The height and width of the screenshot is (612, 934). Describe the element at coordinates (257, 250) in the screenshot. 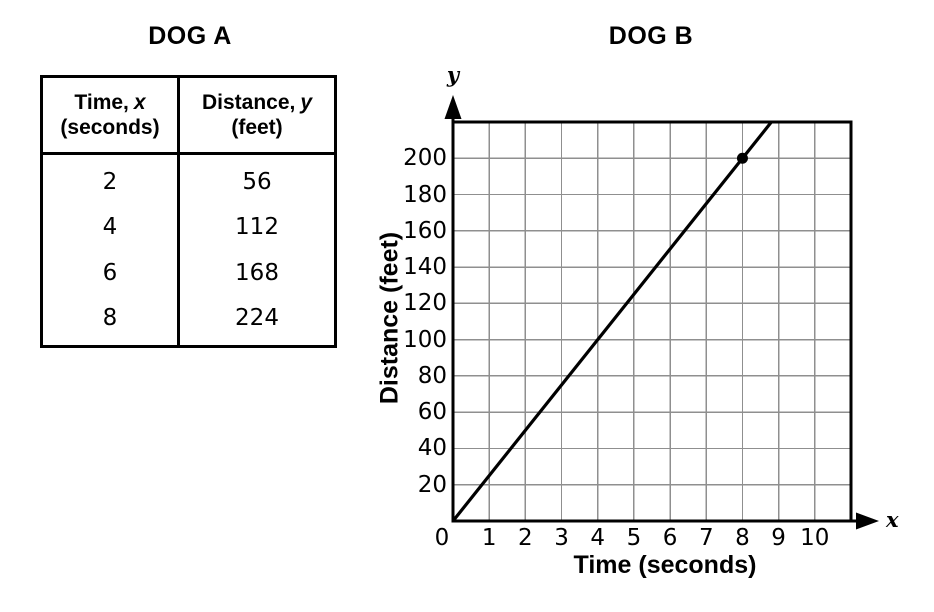

I see `distance-column: 56 112 168 224` at that location.